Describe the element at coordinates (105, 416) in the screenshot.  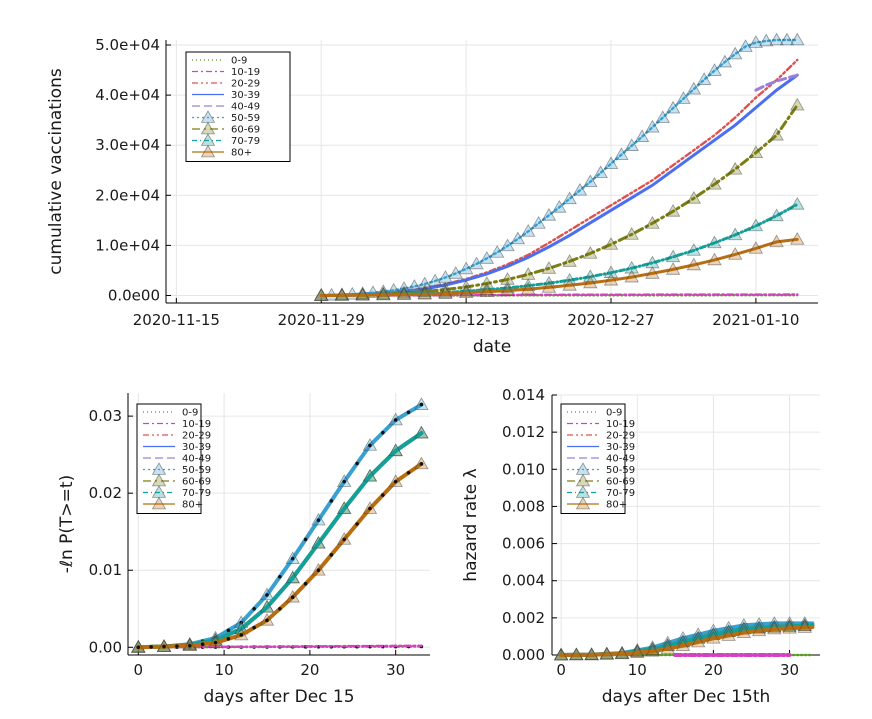
I see `y-tick-label: 0.03` at that location.